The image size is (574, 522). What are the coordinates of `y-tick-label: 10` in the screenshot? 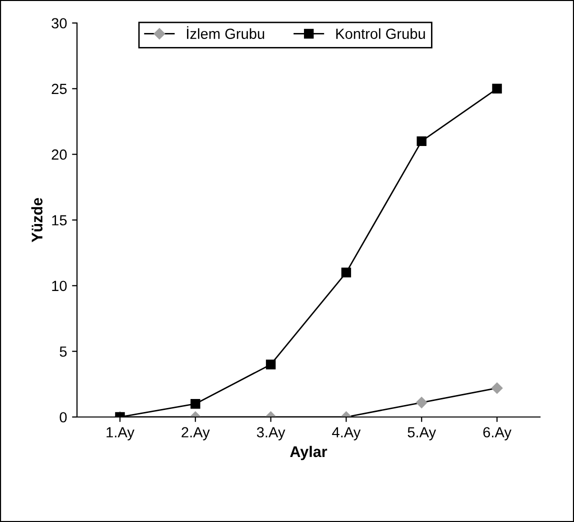 It's located at (59, 286).